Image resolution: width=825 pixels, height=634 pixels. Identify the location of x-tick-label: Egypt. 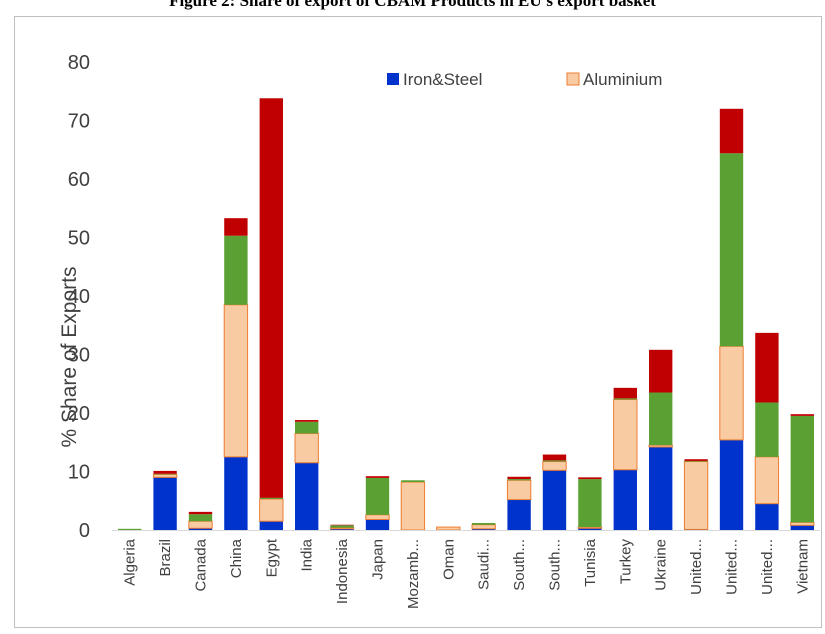
(271, 557).